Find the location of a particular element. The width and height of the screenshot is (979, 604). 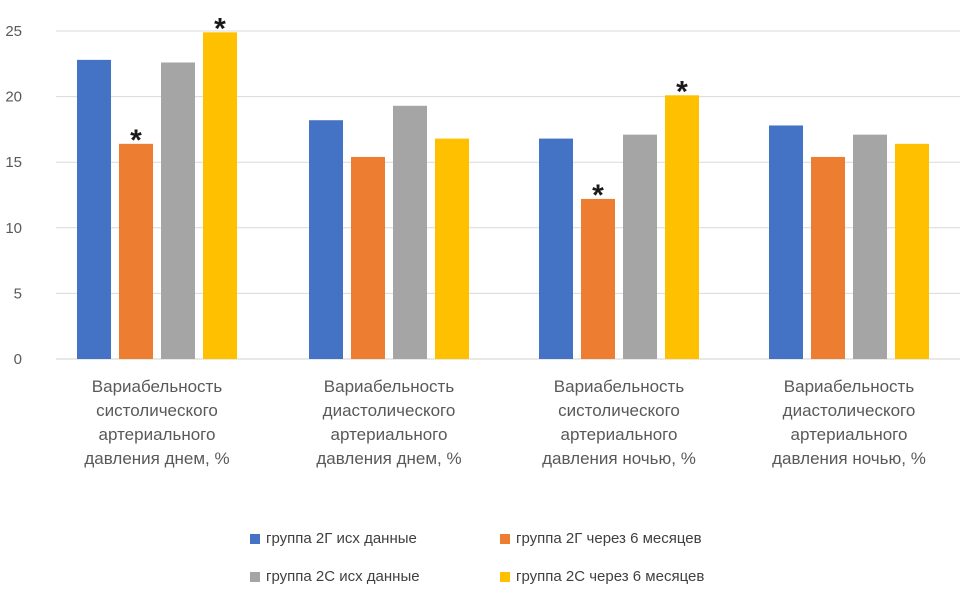

legend-label: группа 2Г исх данные is located at coordinates (341, 538).